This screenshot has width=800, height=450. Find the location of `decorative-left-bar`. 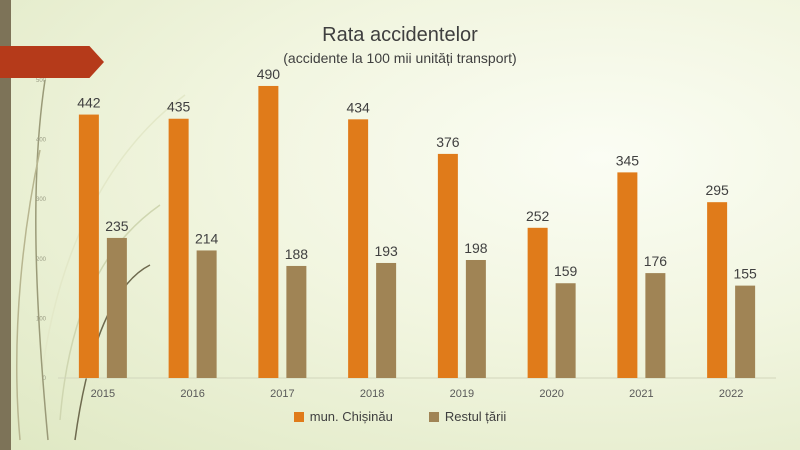

decorative-left-bar is located at coordinates (5, 225).